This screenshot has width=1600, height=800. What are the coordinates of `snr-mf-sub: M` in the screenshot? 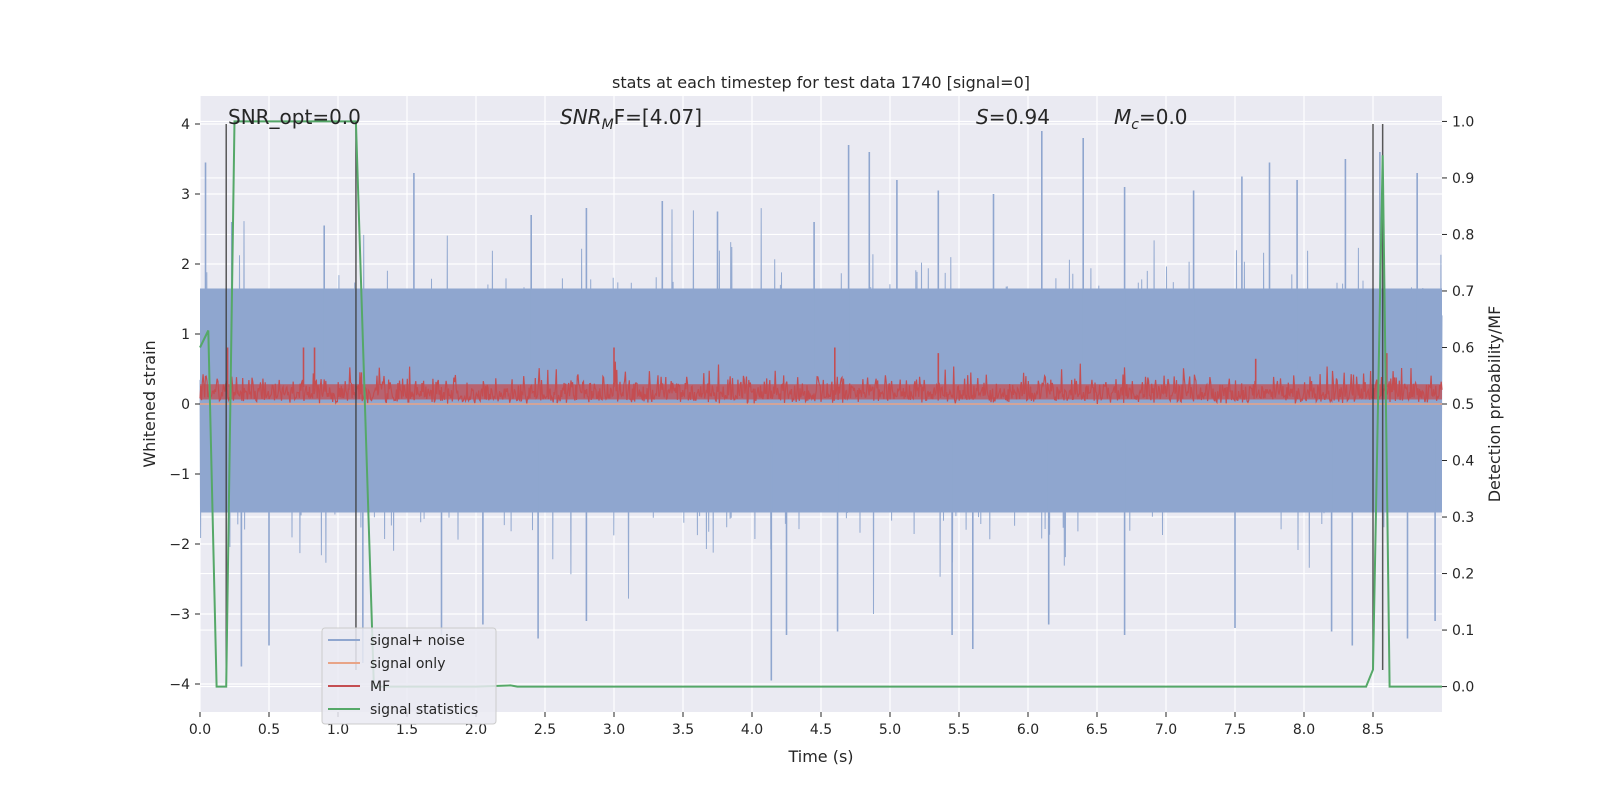 It's located at (608, 125).